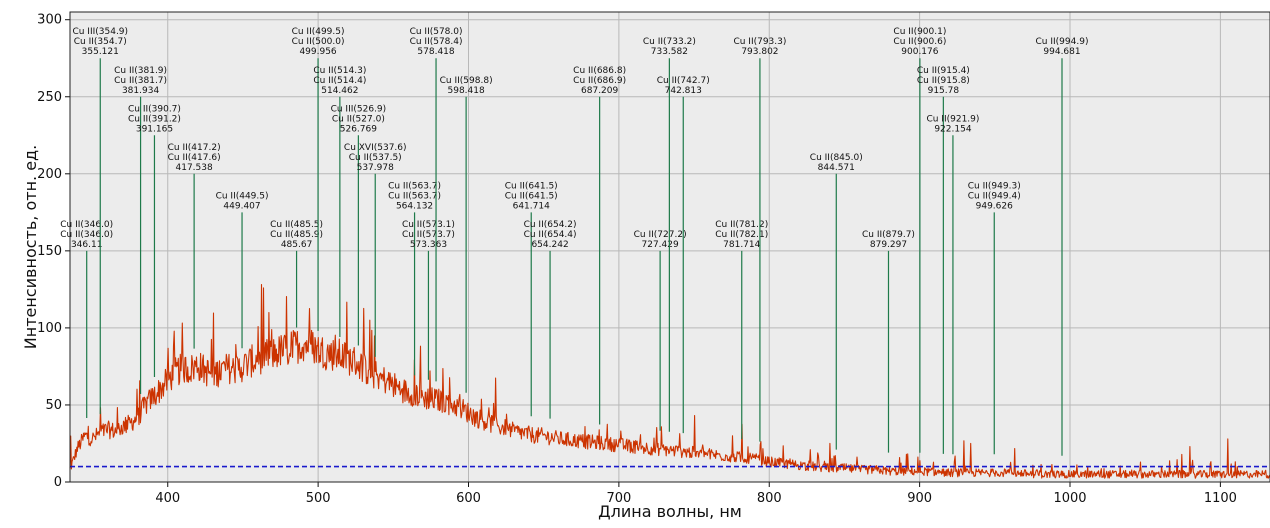 This screenshot has width=1270, height=528. Describe the element at coordinates (994, 186) in the screenshot. I see `emission-line-label: Cu II(949.3)` at that location.